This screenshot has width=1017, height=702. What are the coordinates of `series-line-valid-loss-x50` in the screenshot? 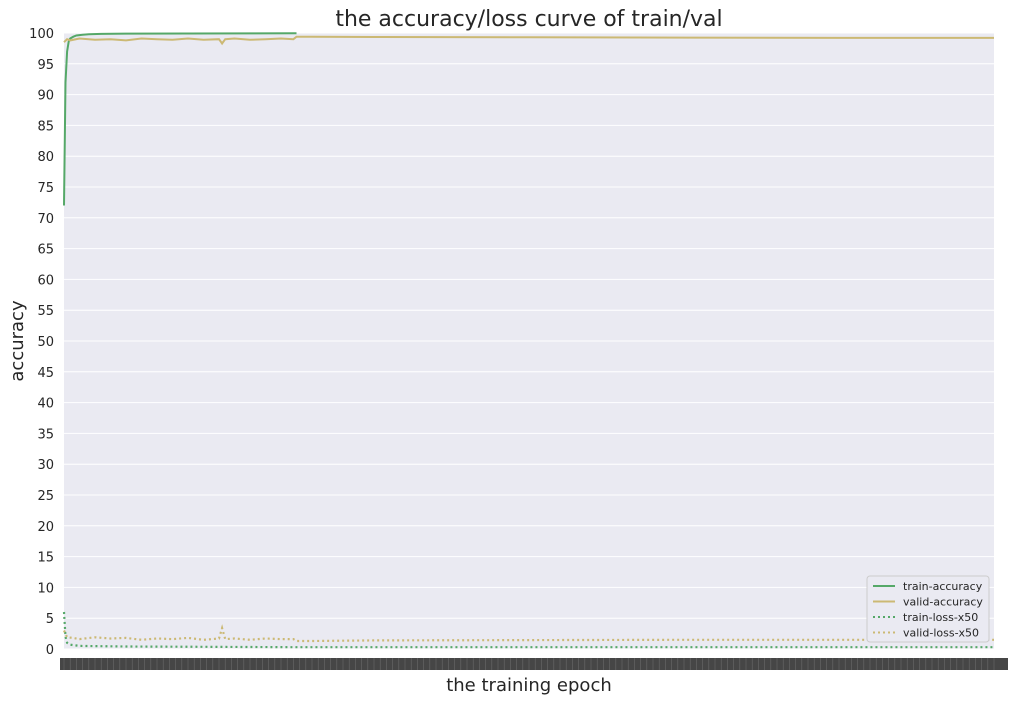 It's located at (528, 633).